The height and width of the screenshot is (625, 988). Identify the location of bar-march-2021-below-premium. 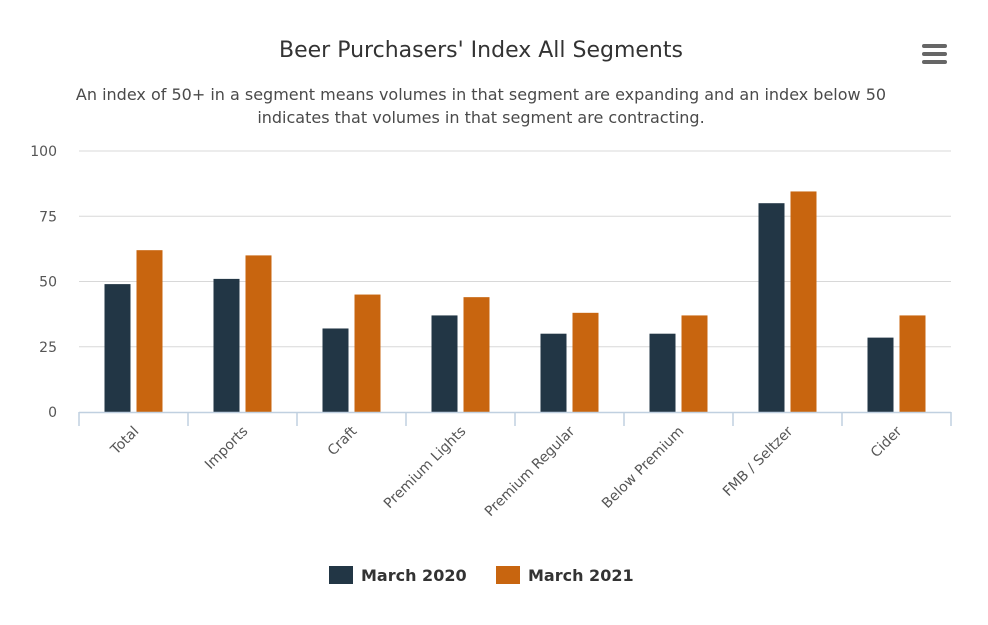
(694, 363).